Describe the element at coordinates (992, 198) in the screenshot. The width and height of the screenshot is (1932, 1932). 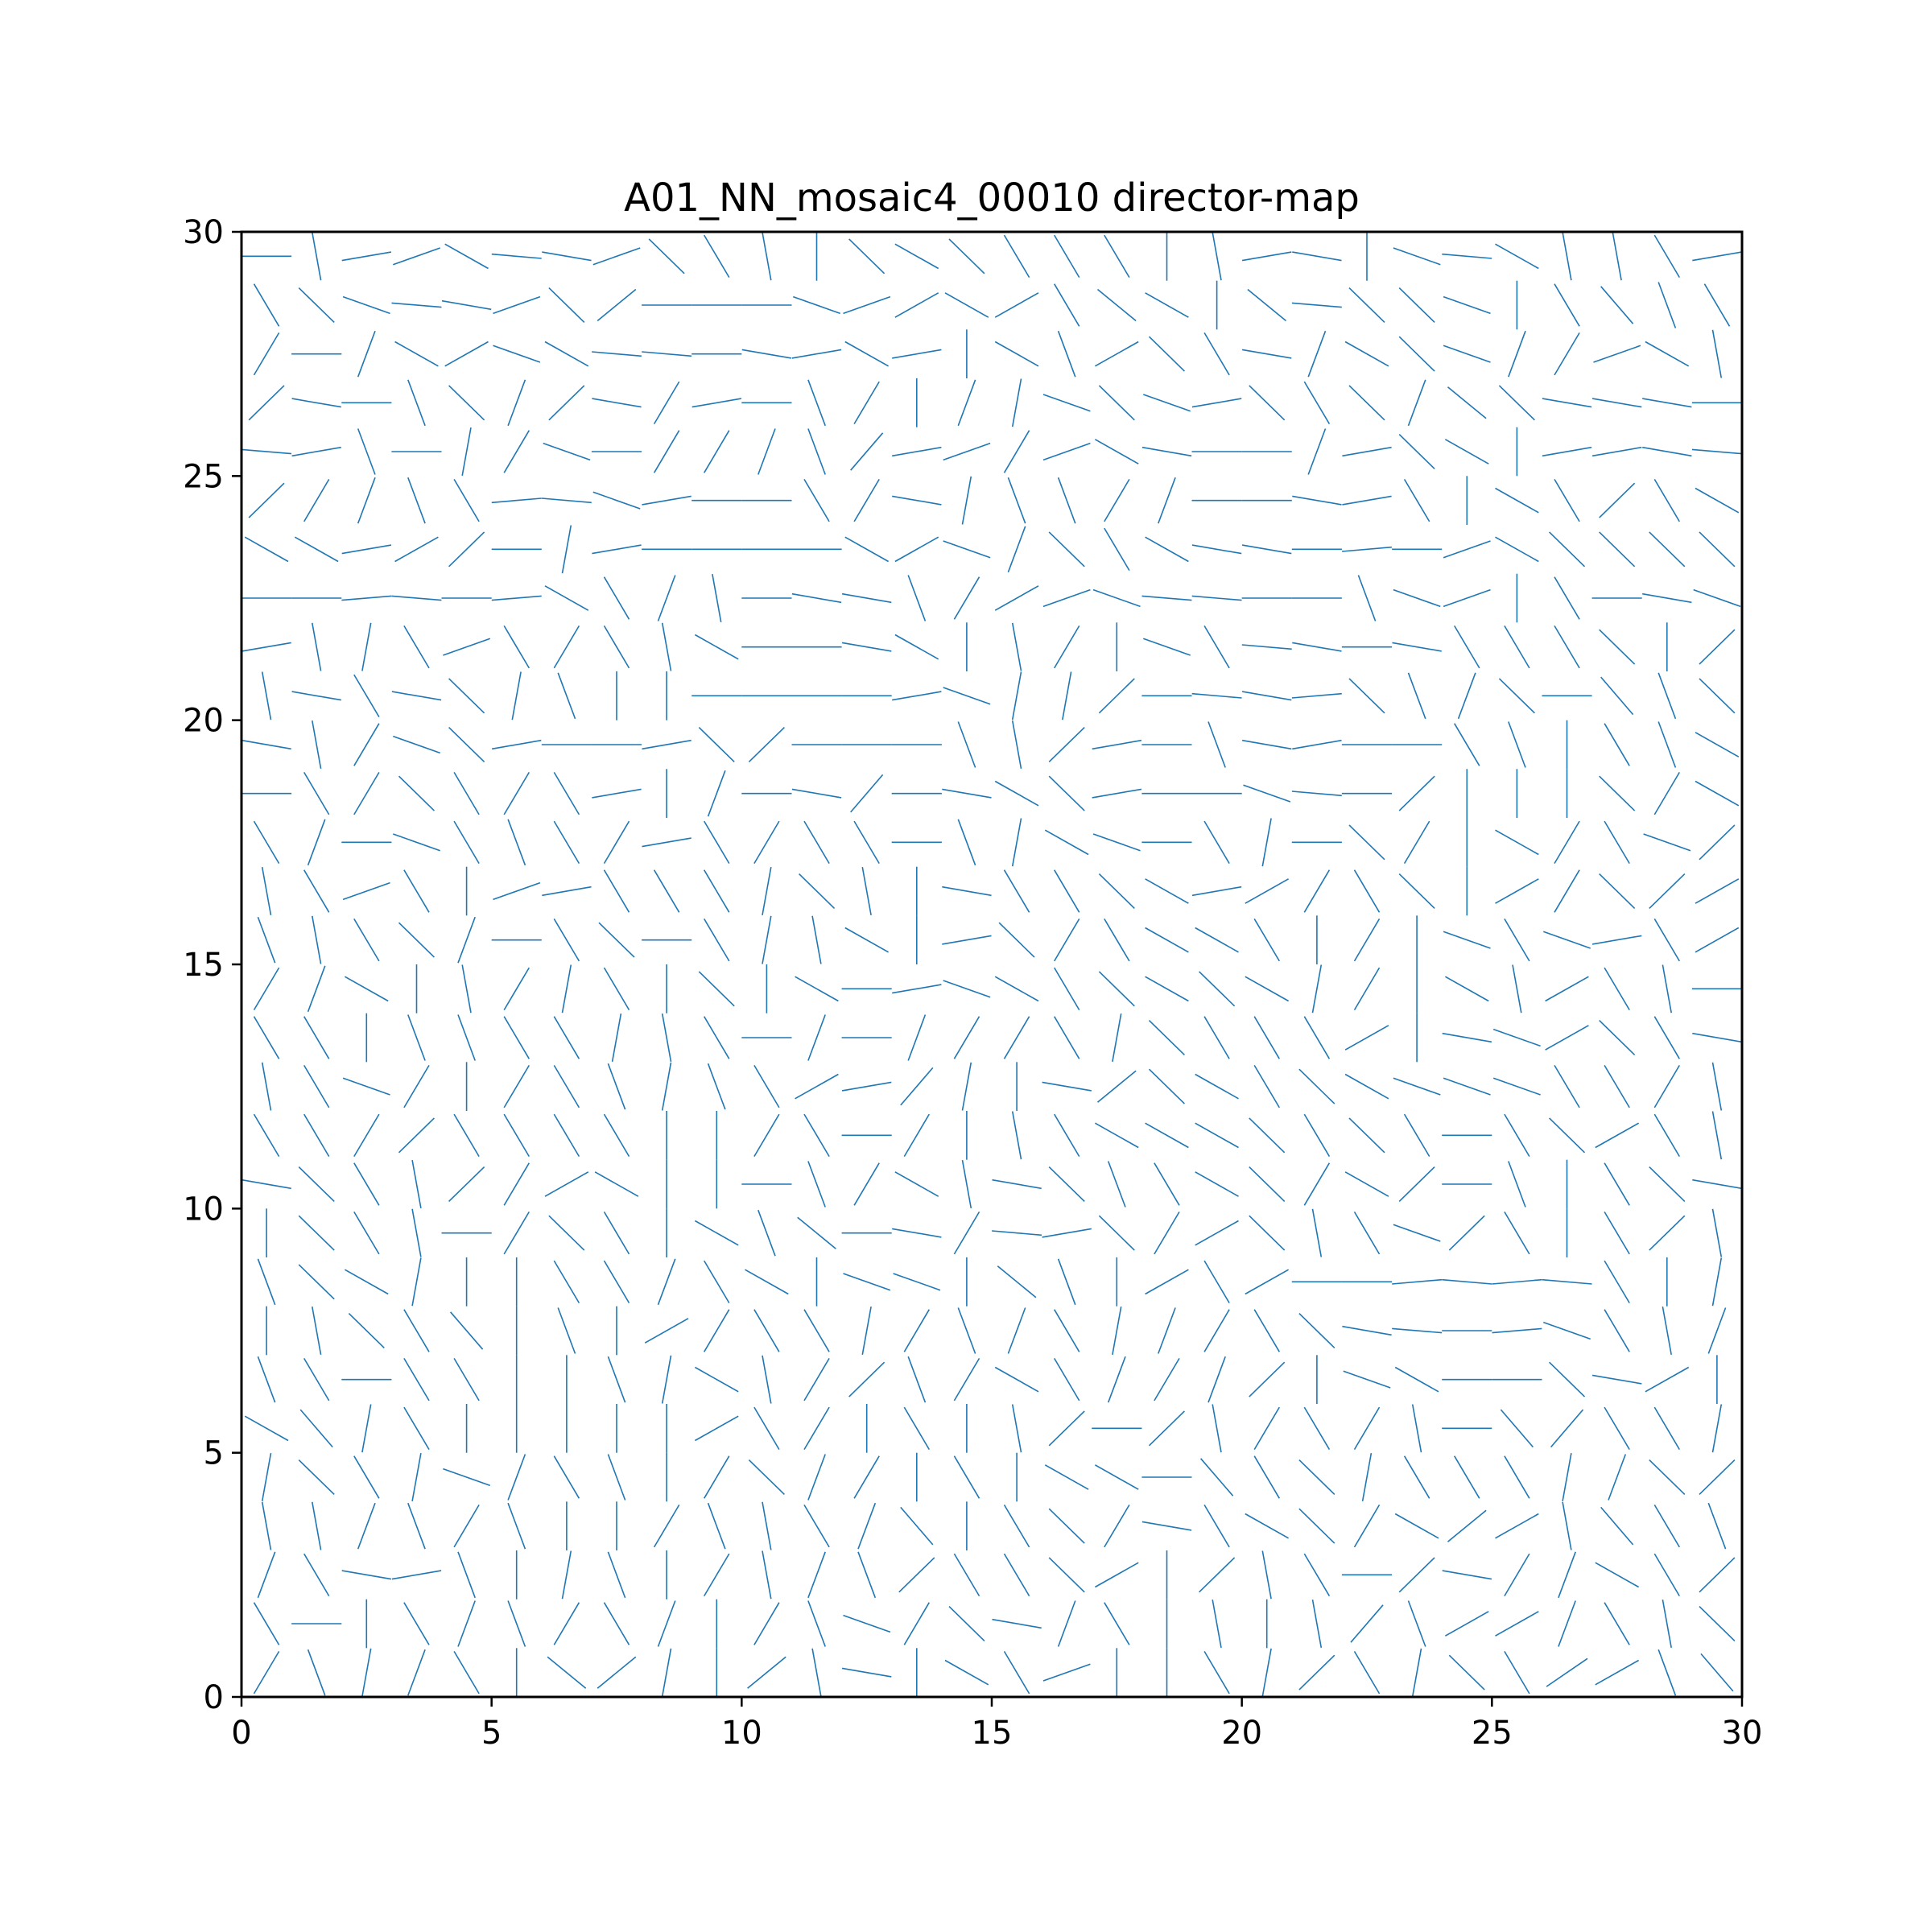
I see `chart-title: A01_NN_mosaic4_00010 director-map` at that location.